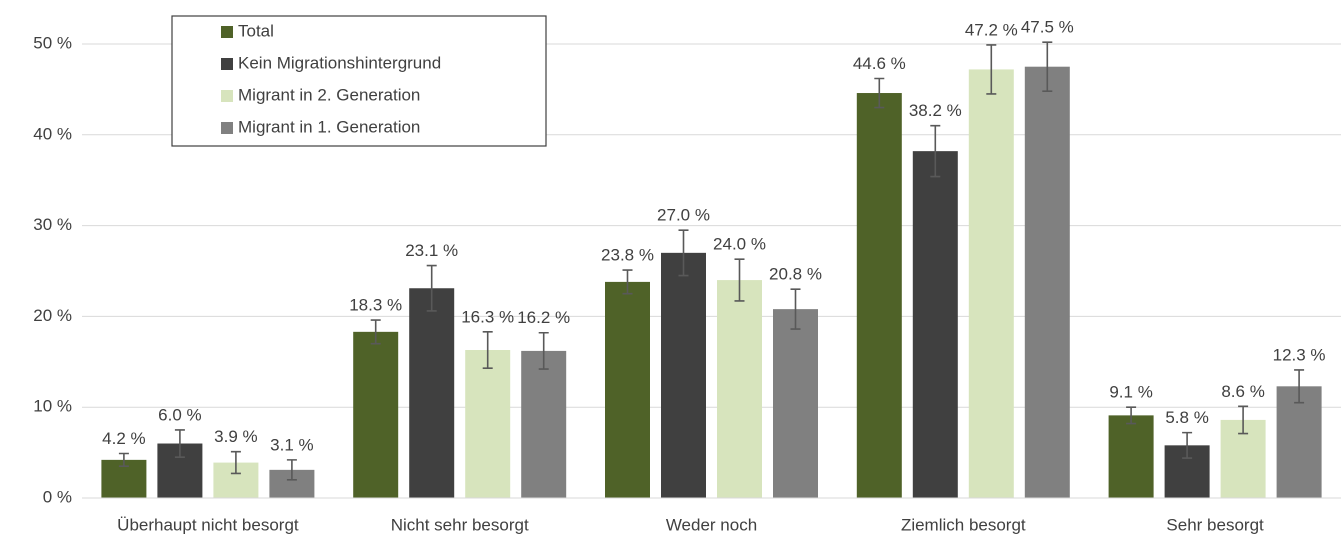 The image size is (1341, 540). What do you see at coordinates (179, 414) in the screenshot?
I see `data-label: 6.0 %` at bounding box center [179, 414].